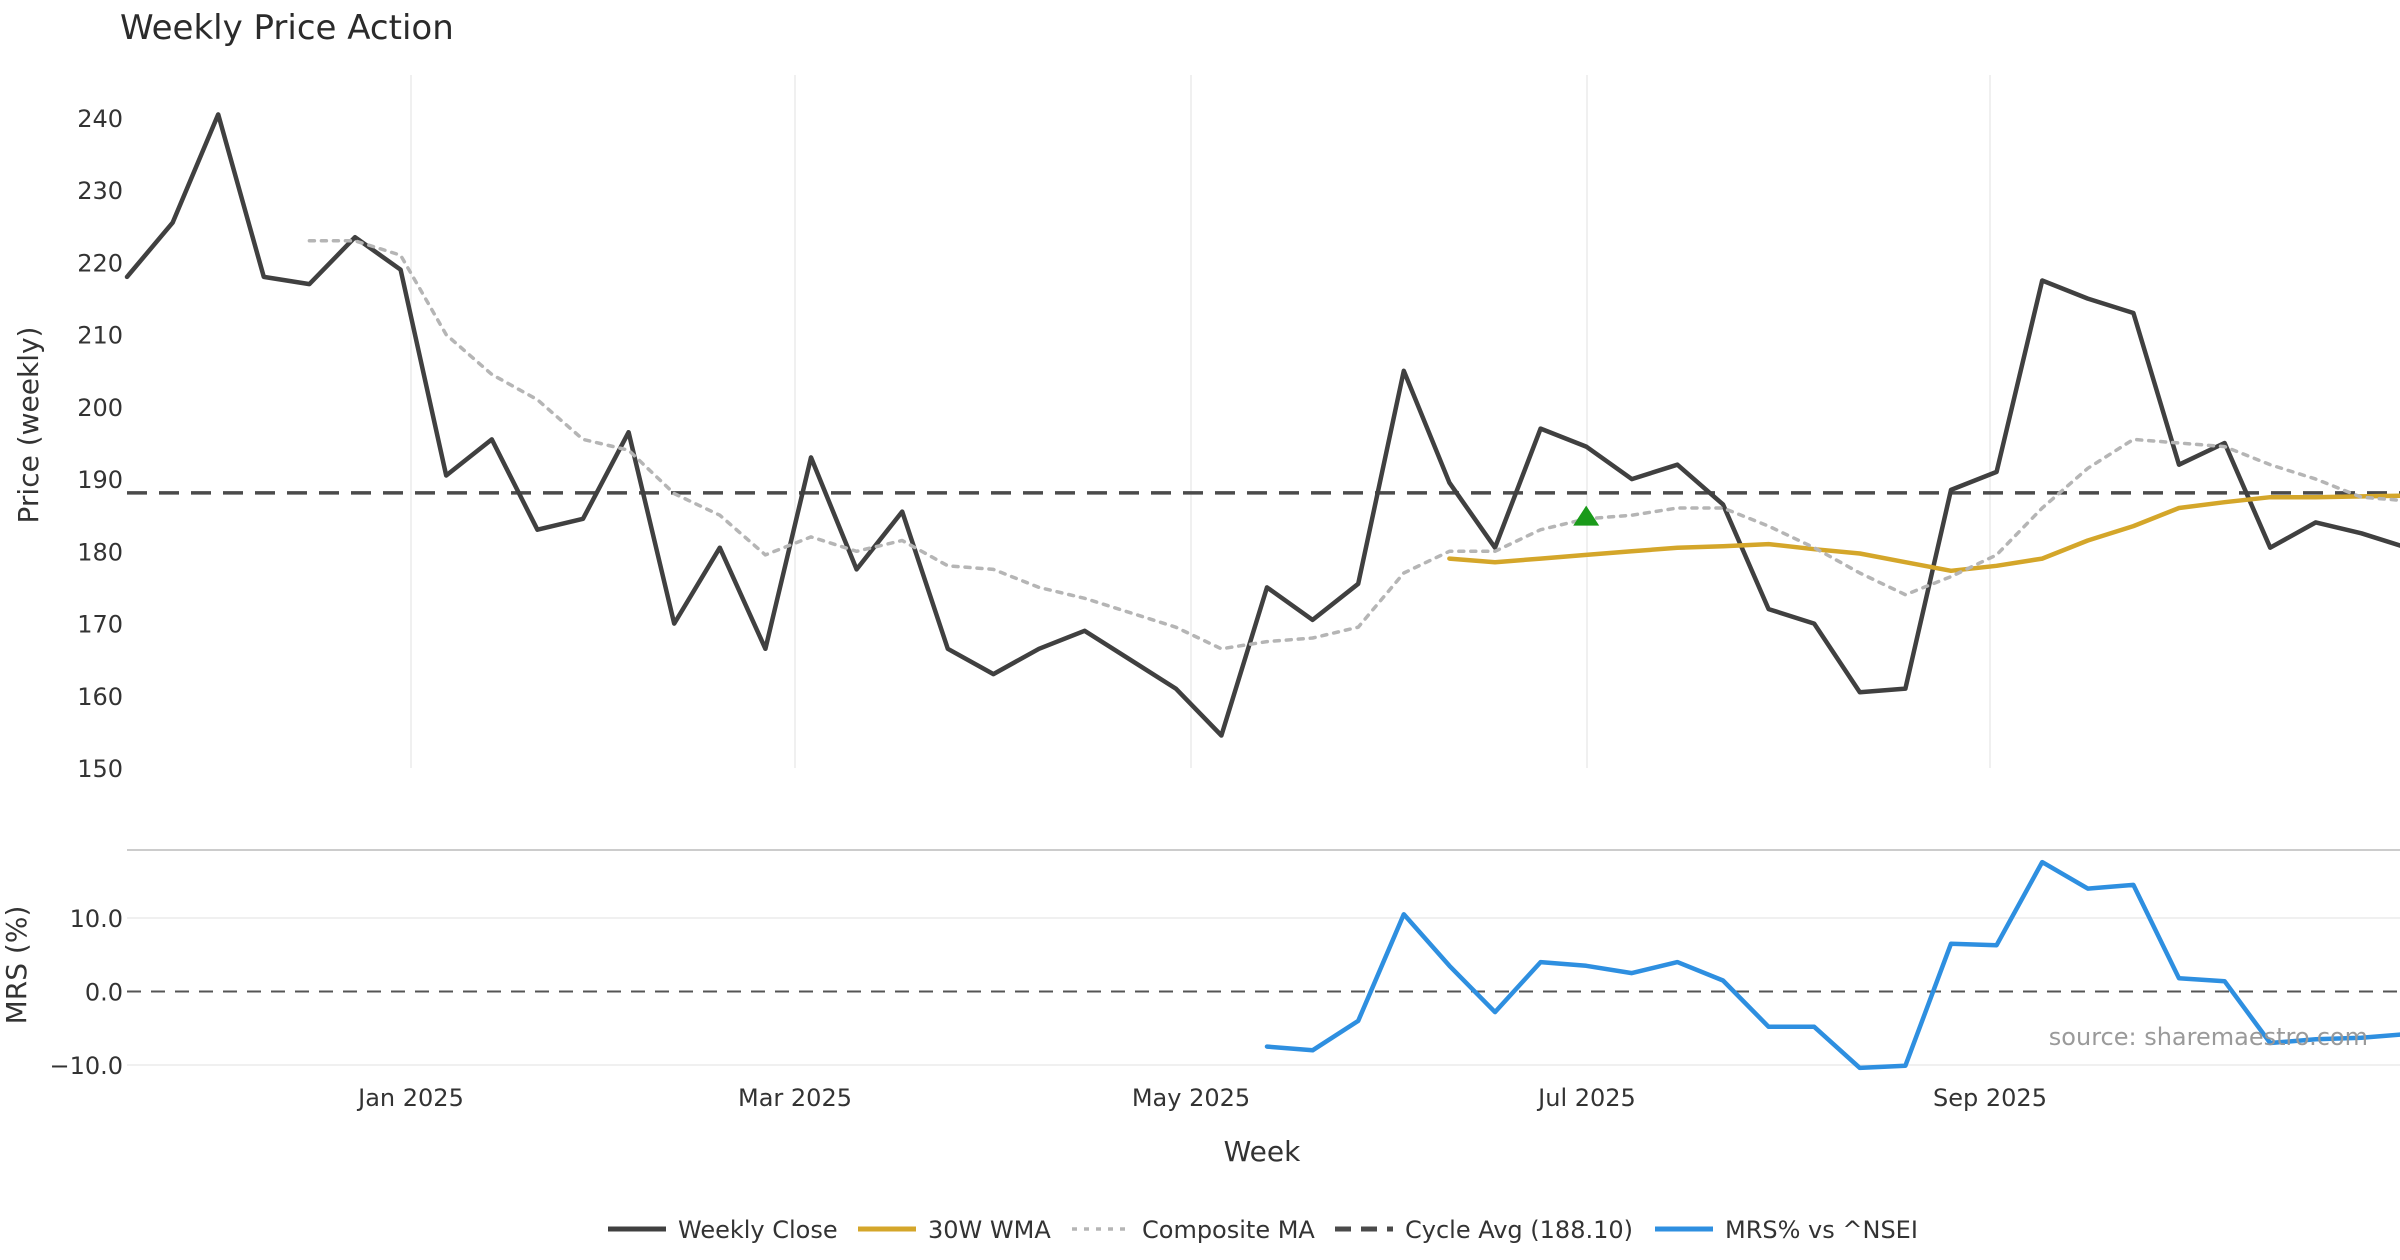 This screenshot has height=1260, width=2400. What do you see at coordinates (989, 1230) in the screenshot?
I see `legend-label: 30W WMA` at bounding box center [989, 1230].